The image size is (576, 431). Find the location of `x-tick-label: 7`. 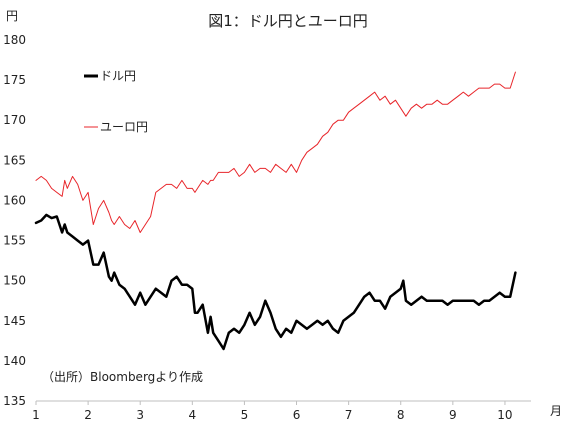

x-tick-label: 7 is located at coordinates (349, 415).